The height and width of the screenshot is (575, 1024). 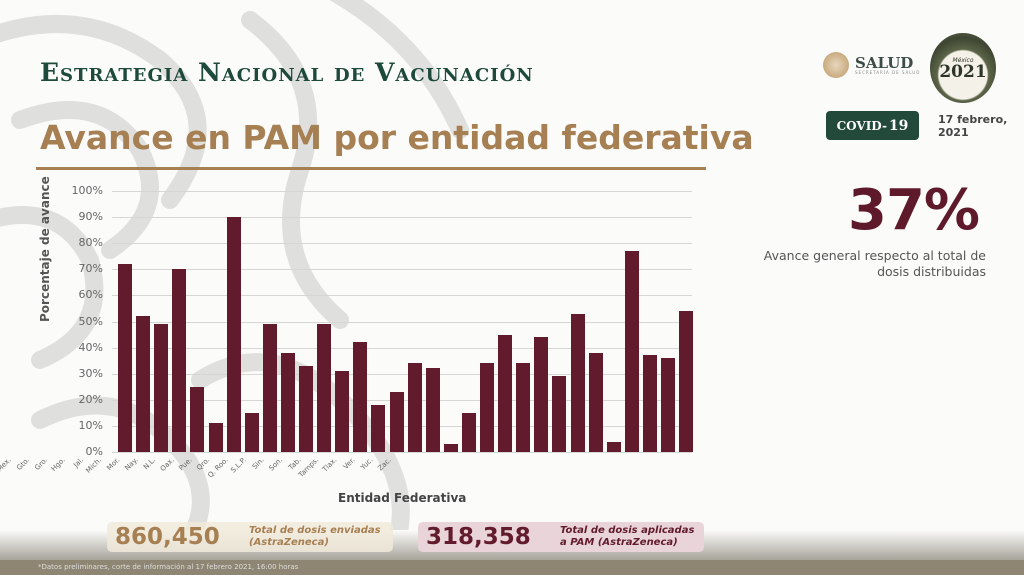 What do you see at coordinates (90, 295) in the screenshot?
I see `y-tick-label: 60%` at bounding box center [90, 295].